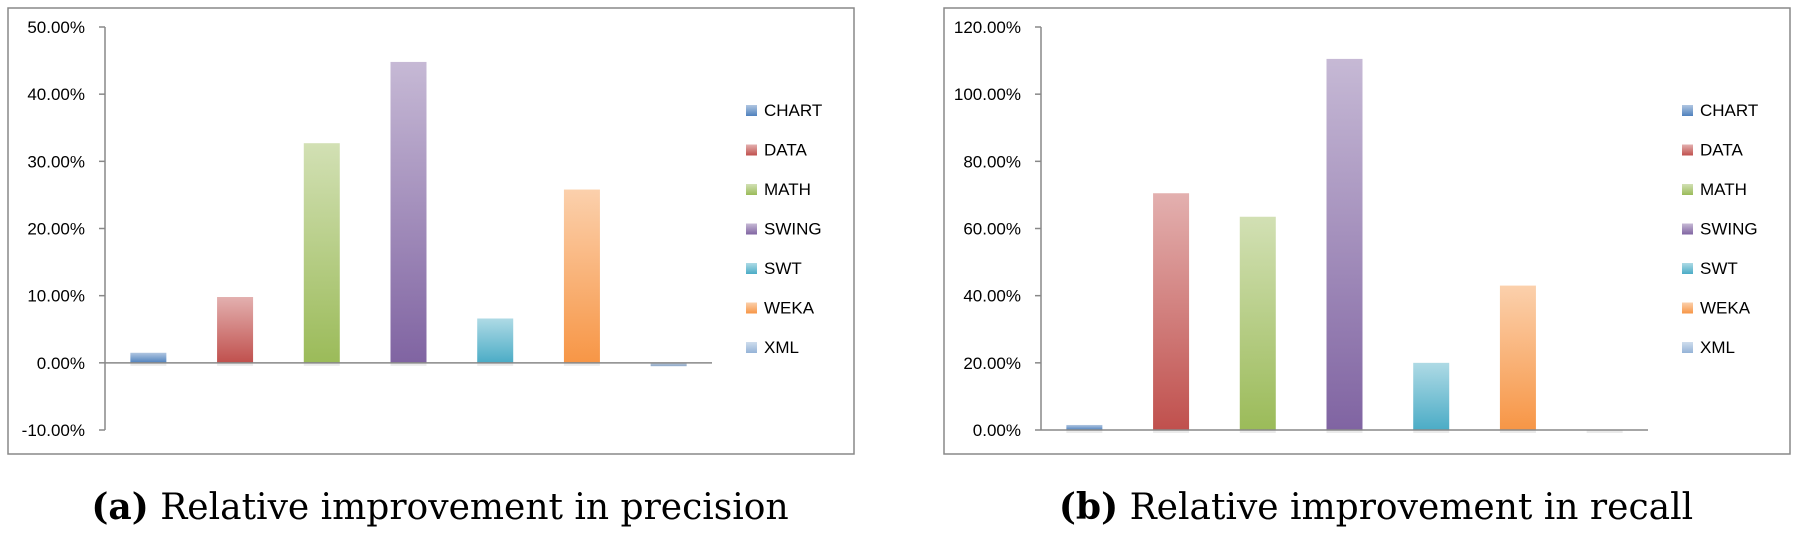  I want to click on y-tick-label: 10.00%, so click(56, 296).